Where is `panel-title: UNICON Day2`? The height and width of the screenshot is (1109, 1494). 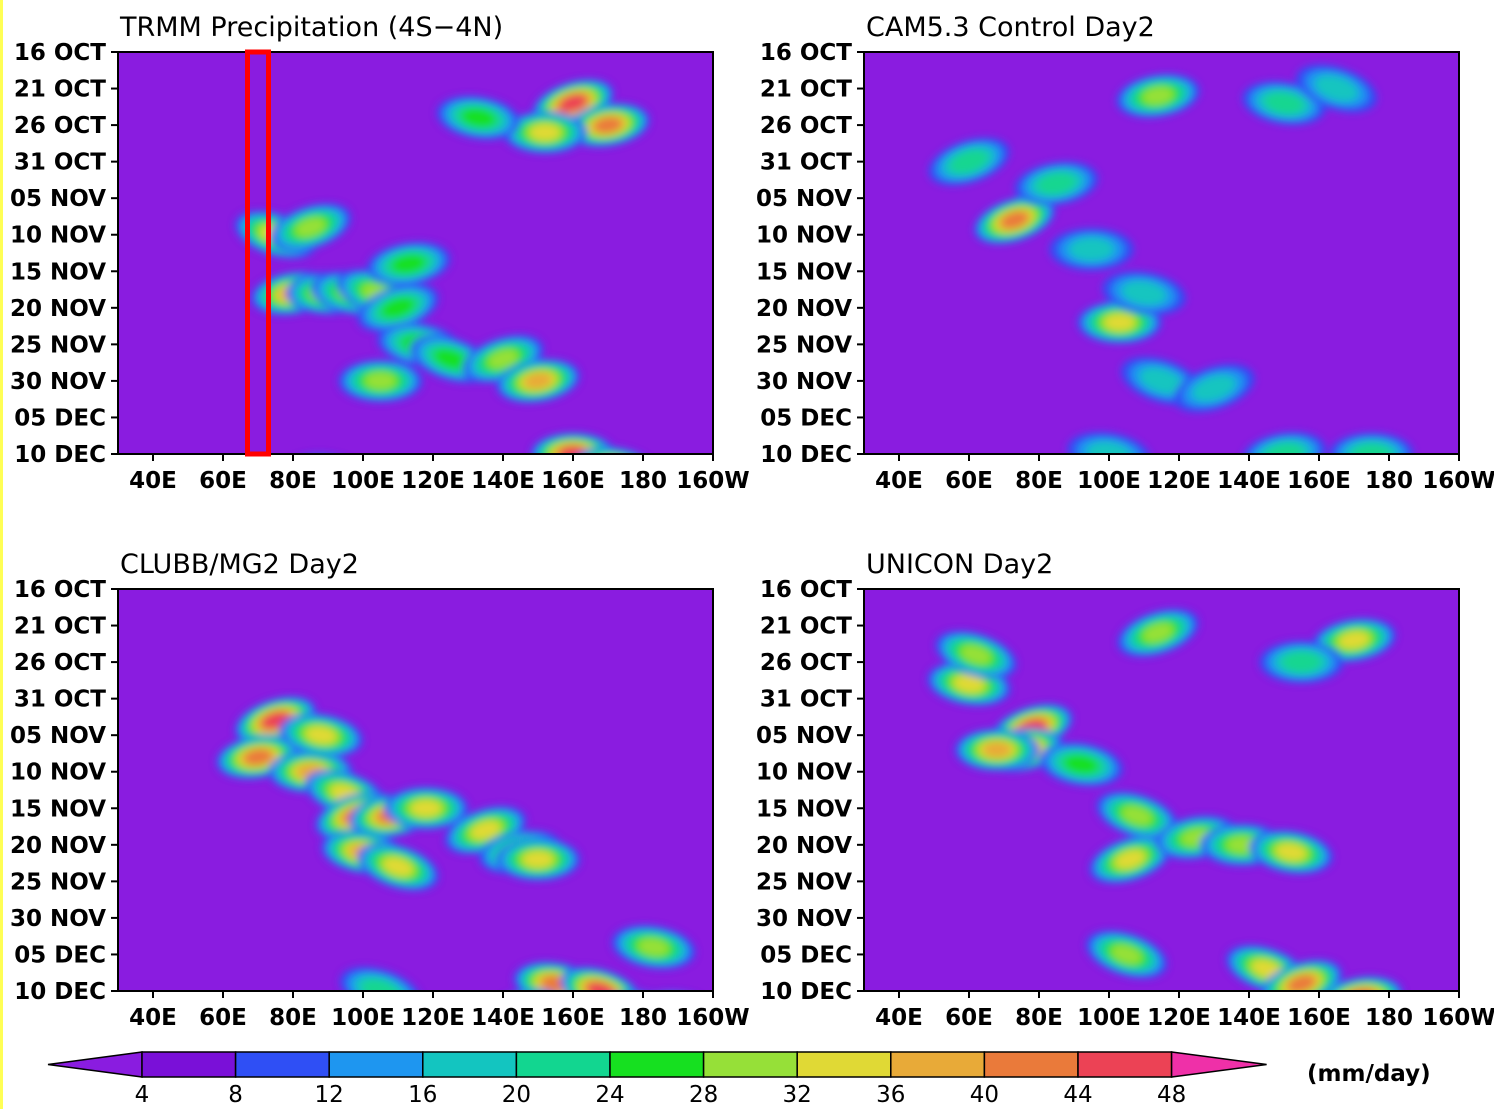
panel-title: UNICON Day2 is located at coordinates (959, 564).